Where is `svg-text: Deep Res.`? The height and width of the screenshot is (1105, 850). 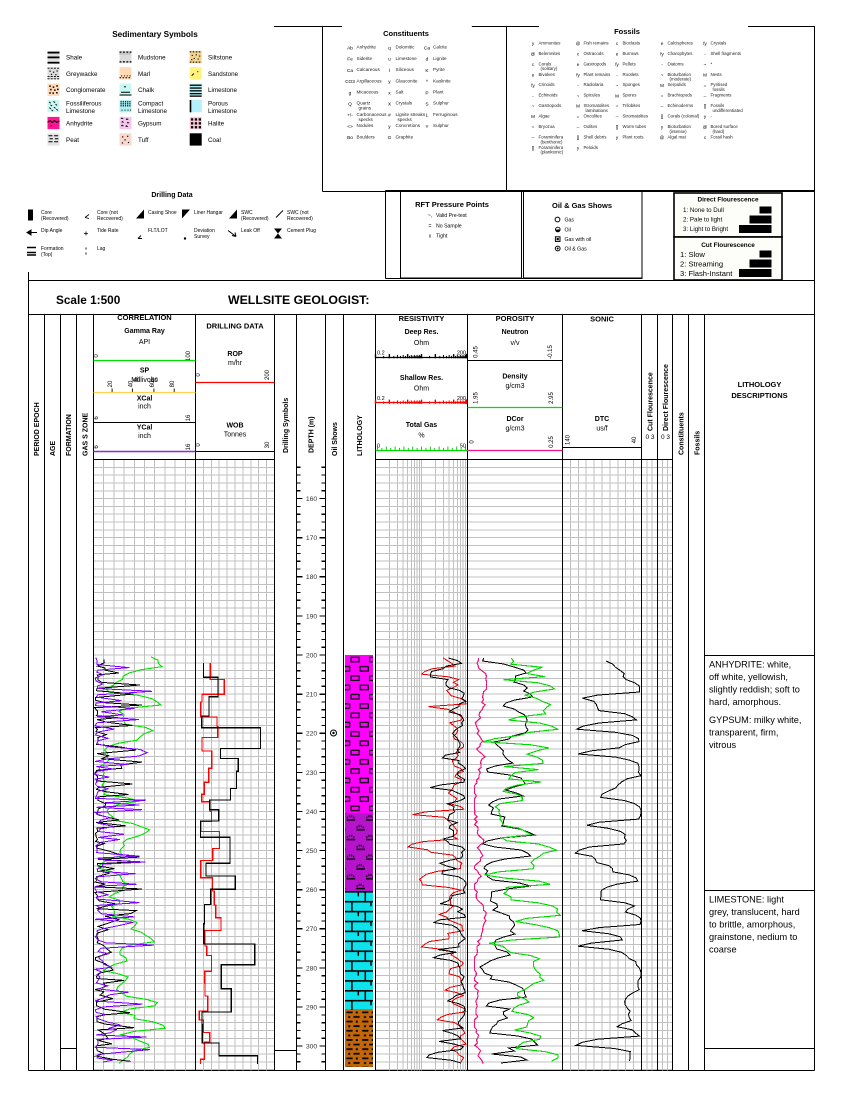
svg-text: Deep Res. is located at coordinates (422, 332).